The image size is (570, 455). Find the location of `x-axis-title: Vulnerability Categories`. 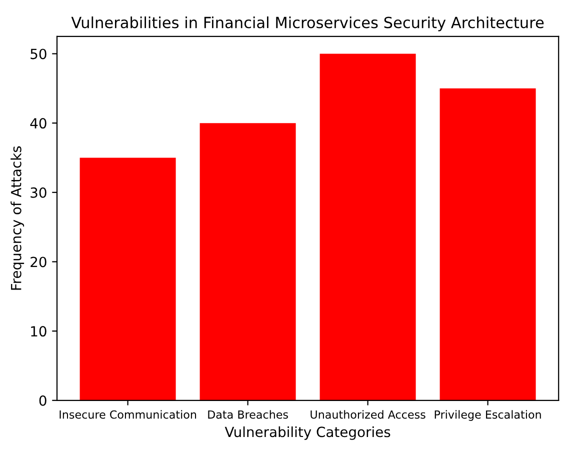

x-axis-title: Vulnerability Categories is located at coordinates (307, 433).